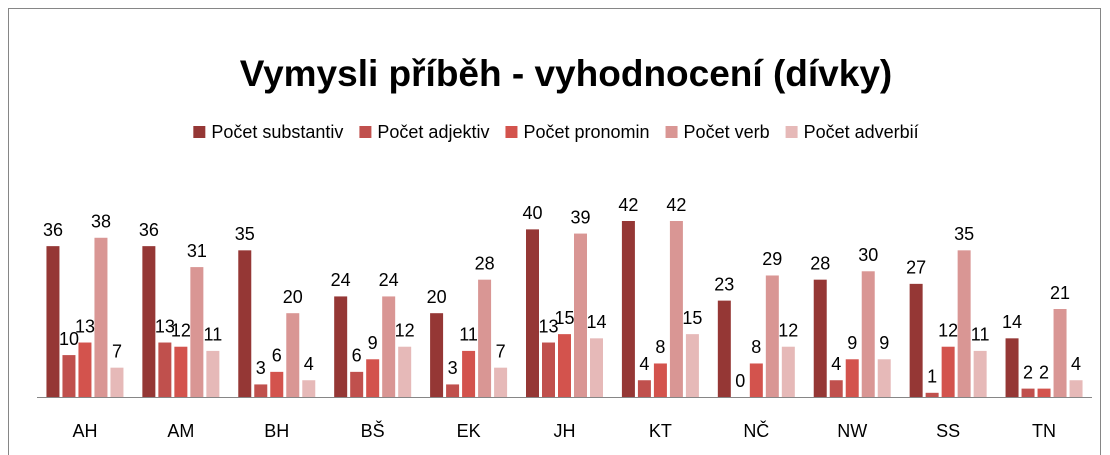 The image size is (1110, 455). What do you see at coordinates (84, 431) in the screenshot?
I see `x-tick-label: AH` at bounding box center [84, 431].